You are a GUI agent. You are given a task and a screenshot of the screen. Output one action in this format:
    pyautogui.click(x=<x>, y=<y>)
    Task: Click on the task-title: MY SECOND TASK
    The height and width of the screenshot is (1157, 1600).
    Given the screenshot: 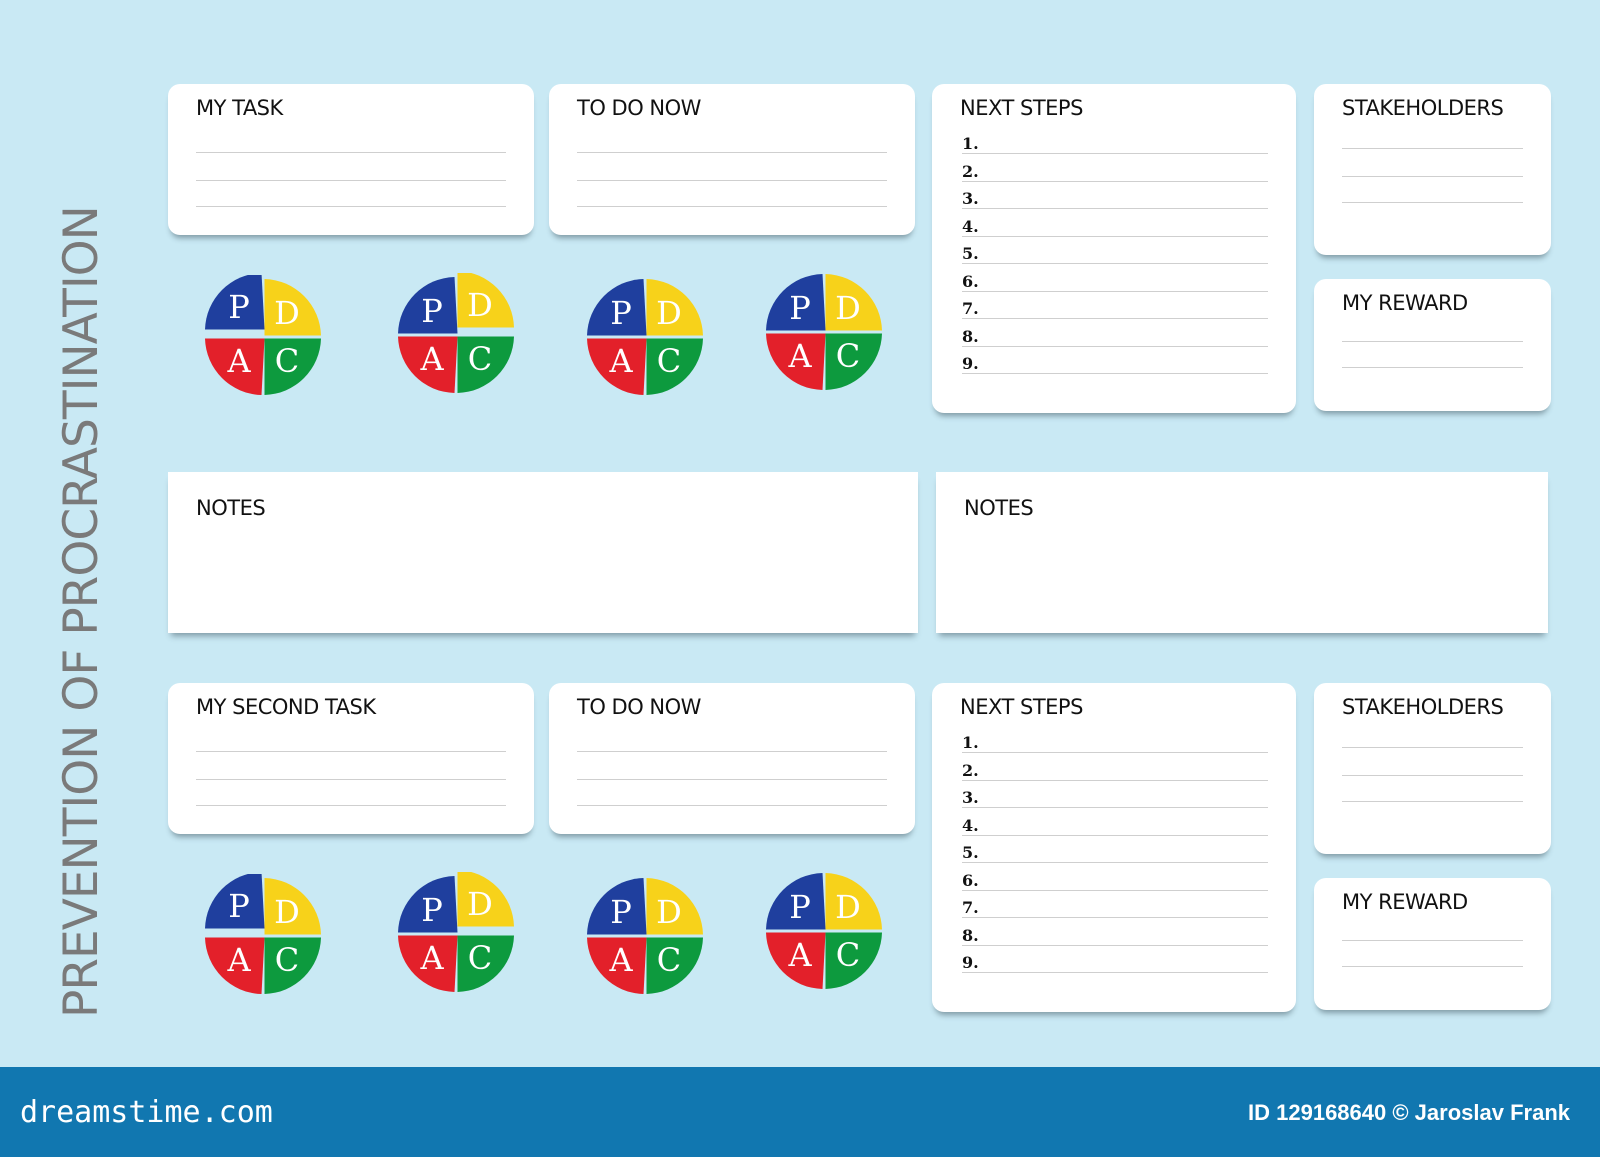 What is the action you would take?
    pyautogui.click(x=286, y=707)
    